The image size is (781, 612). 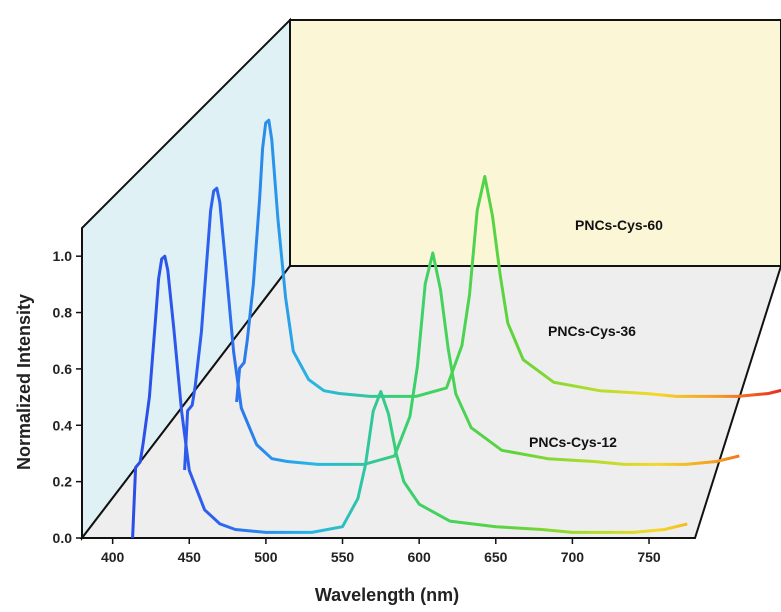 I want to click on x-tick-label: 550, so click(x=343, y=557).